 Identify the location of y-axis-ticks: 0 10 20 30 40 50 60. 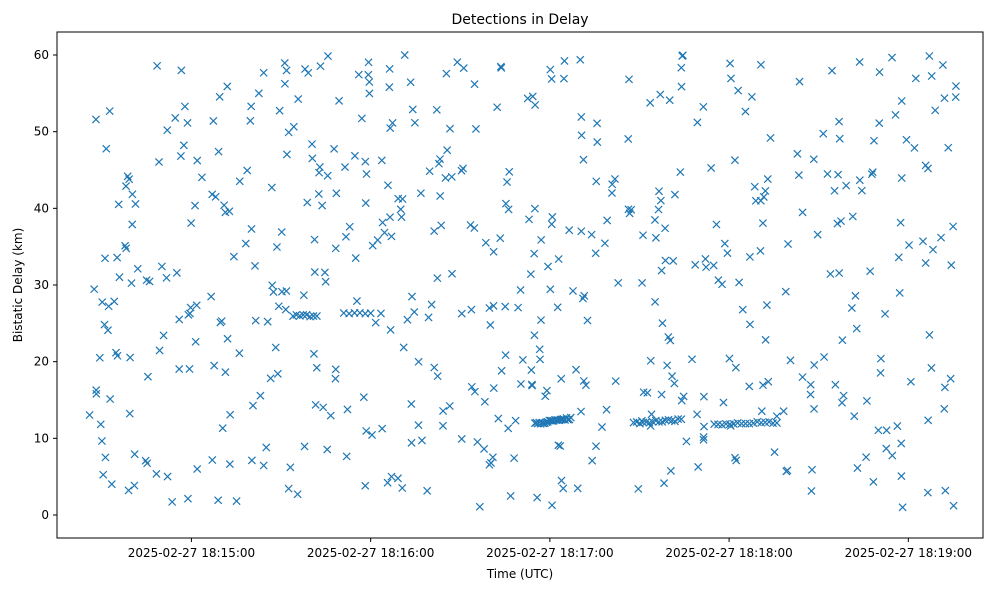
(45, 285).